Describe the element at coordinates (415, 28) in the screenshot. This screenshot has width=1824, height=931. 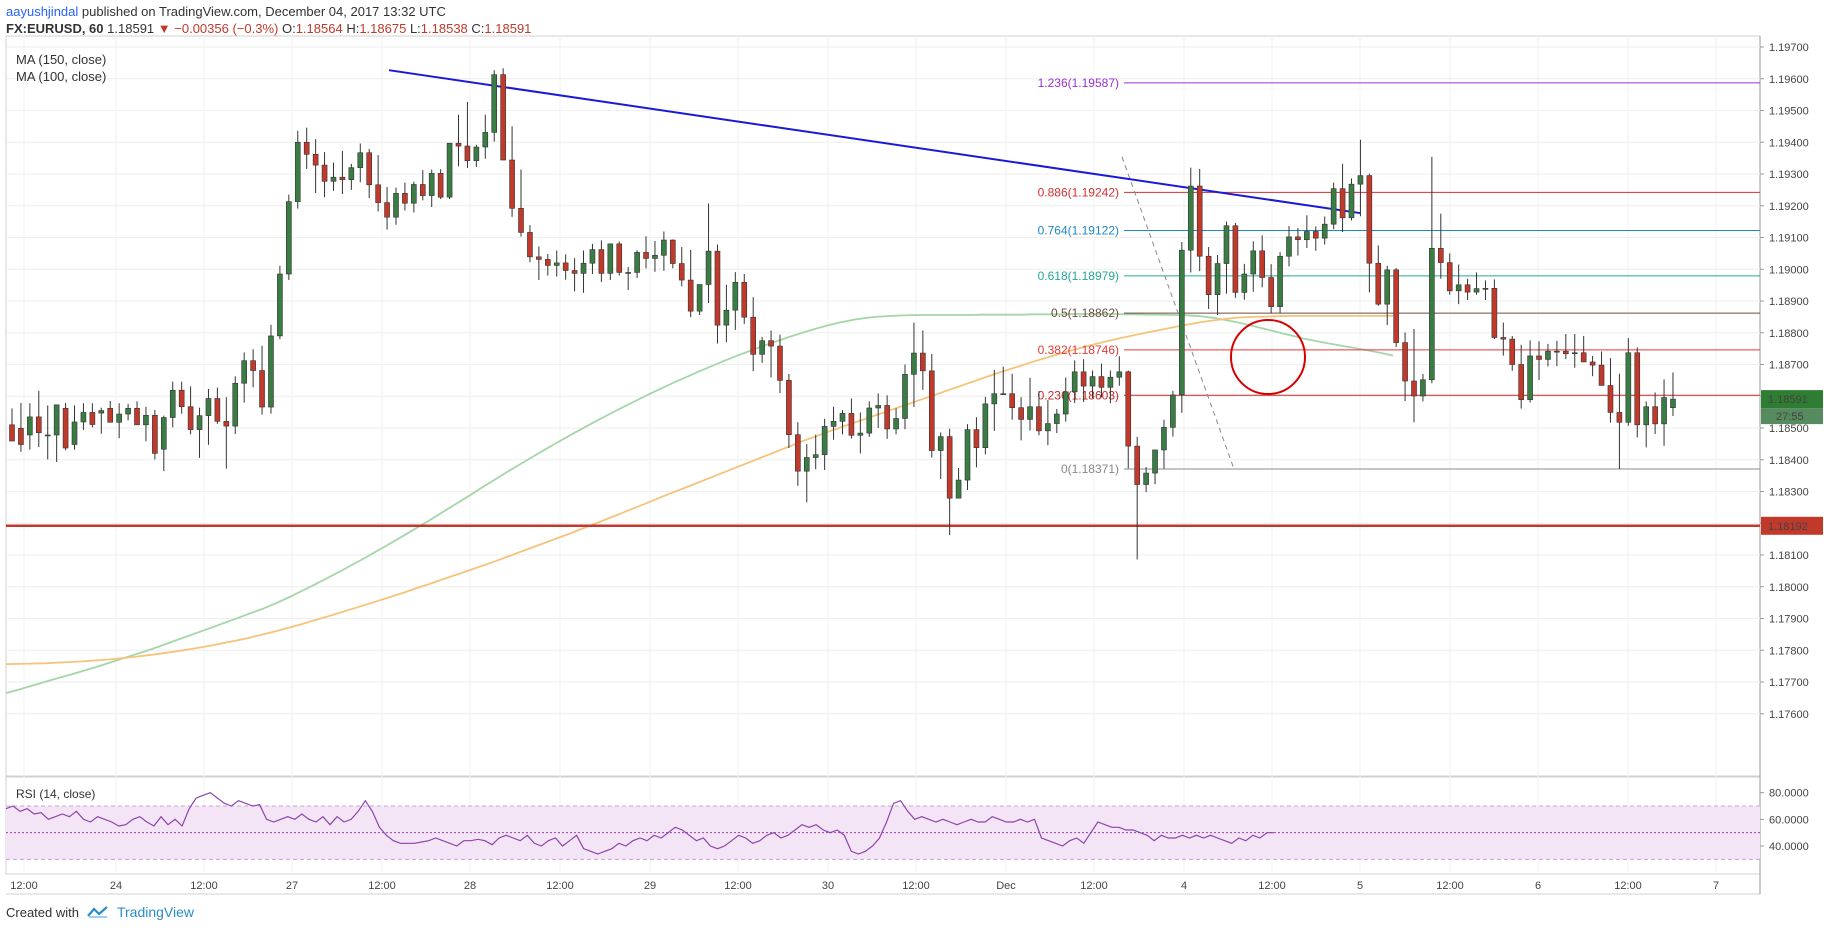
I see `low-label: L:` at that location.